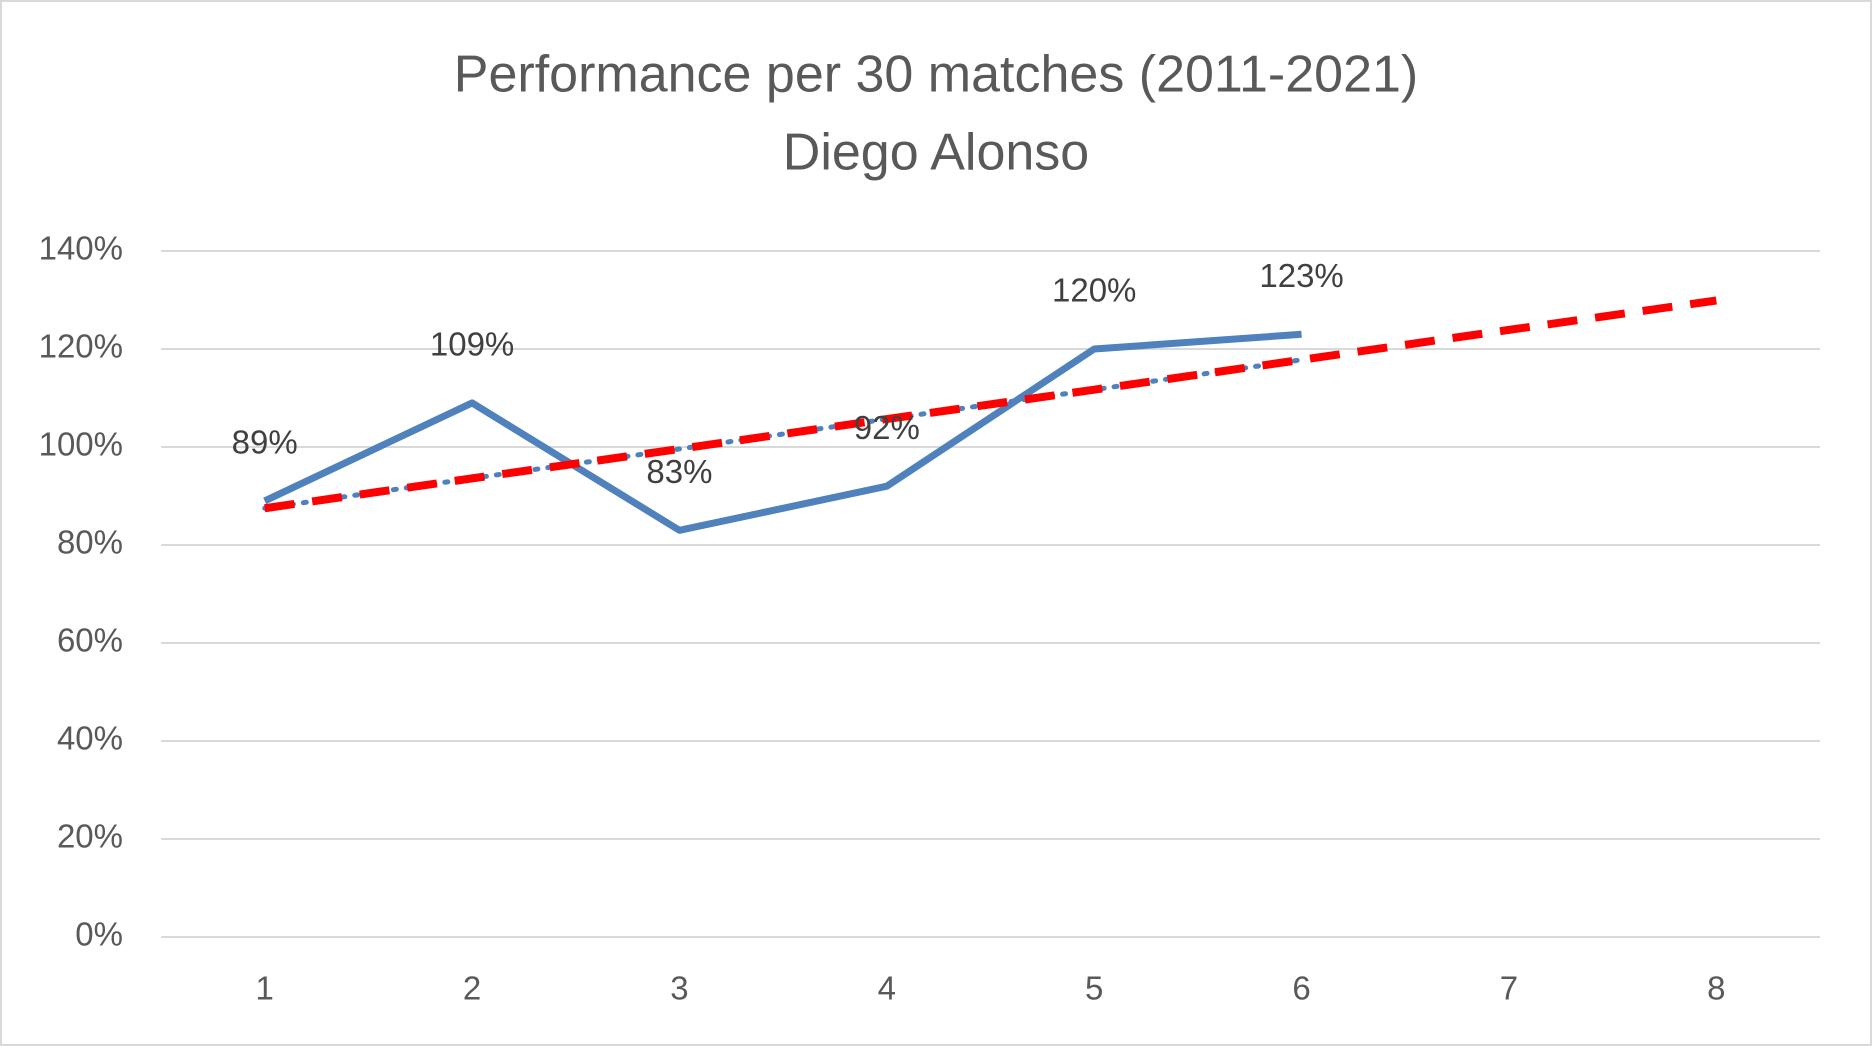 Image resolution: width=1872 pixels, height=1046 pixels. Describe the element at coordinates (782, 432) in the screenshot. I see `line-solid` at that location.